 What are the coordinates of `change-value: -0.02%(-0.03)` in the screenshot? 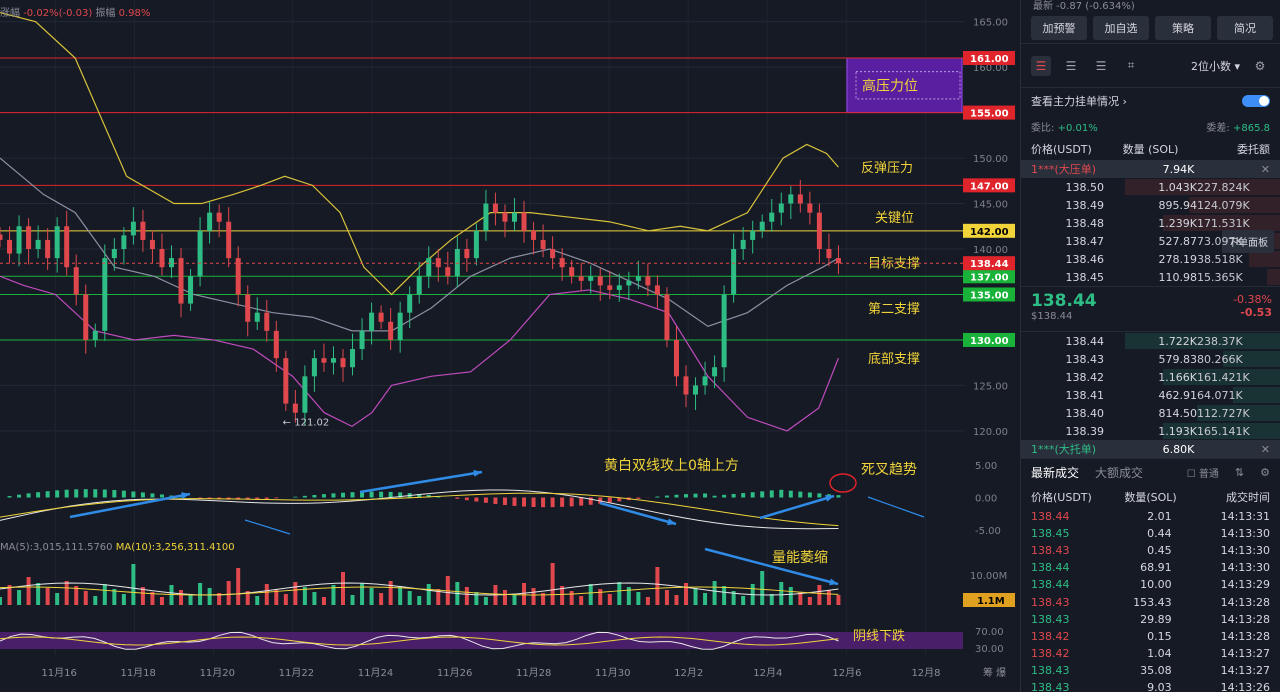 It's located at (58, 13).